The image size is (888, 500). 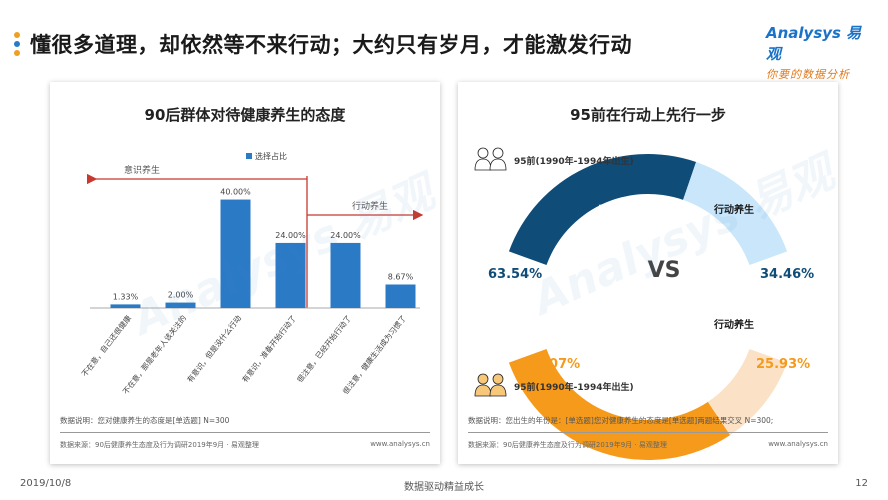 What do you see at coordinates (142, 170) in the screenshot?
I see `annotation-awareness: 意识养生` at bounding box center [142, 170].